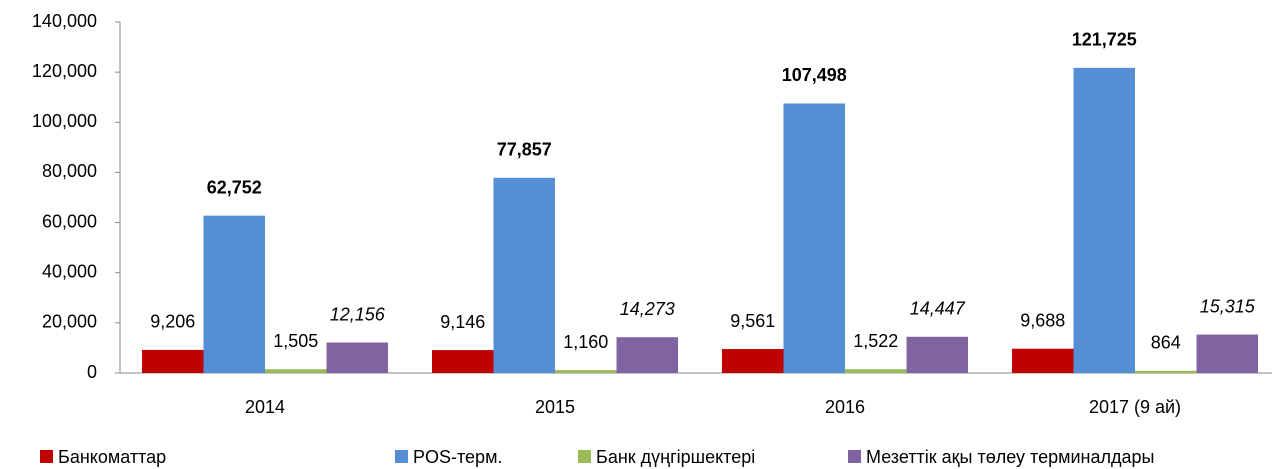 The height and width of the screenshot is (469, 1273). What do you see at coordinates (1166, 343) in the screenshot?
I see `value-label: 864` at bounding box center [1166, 343].